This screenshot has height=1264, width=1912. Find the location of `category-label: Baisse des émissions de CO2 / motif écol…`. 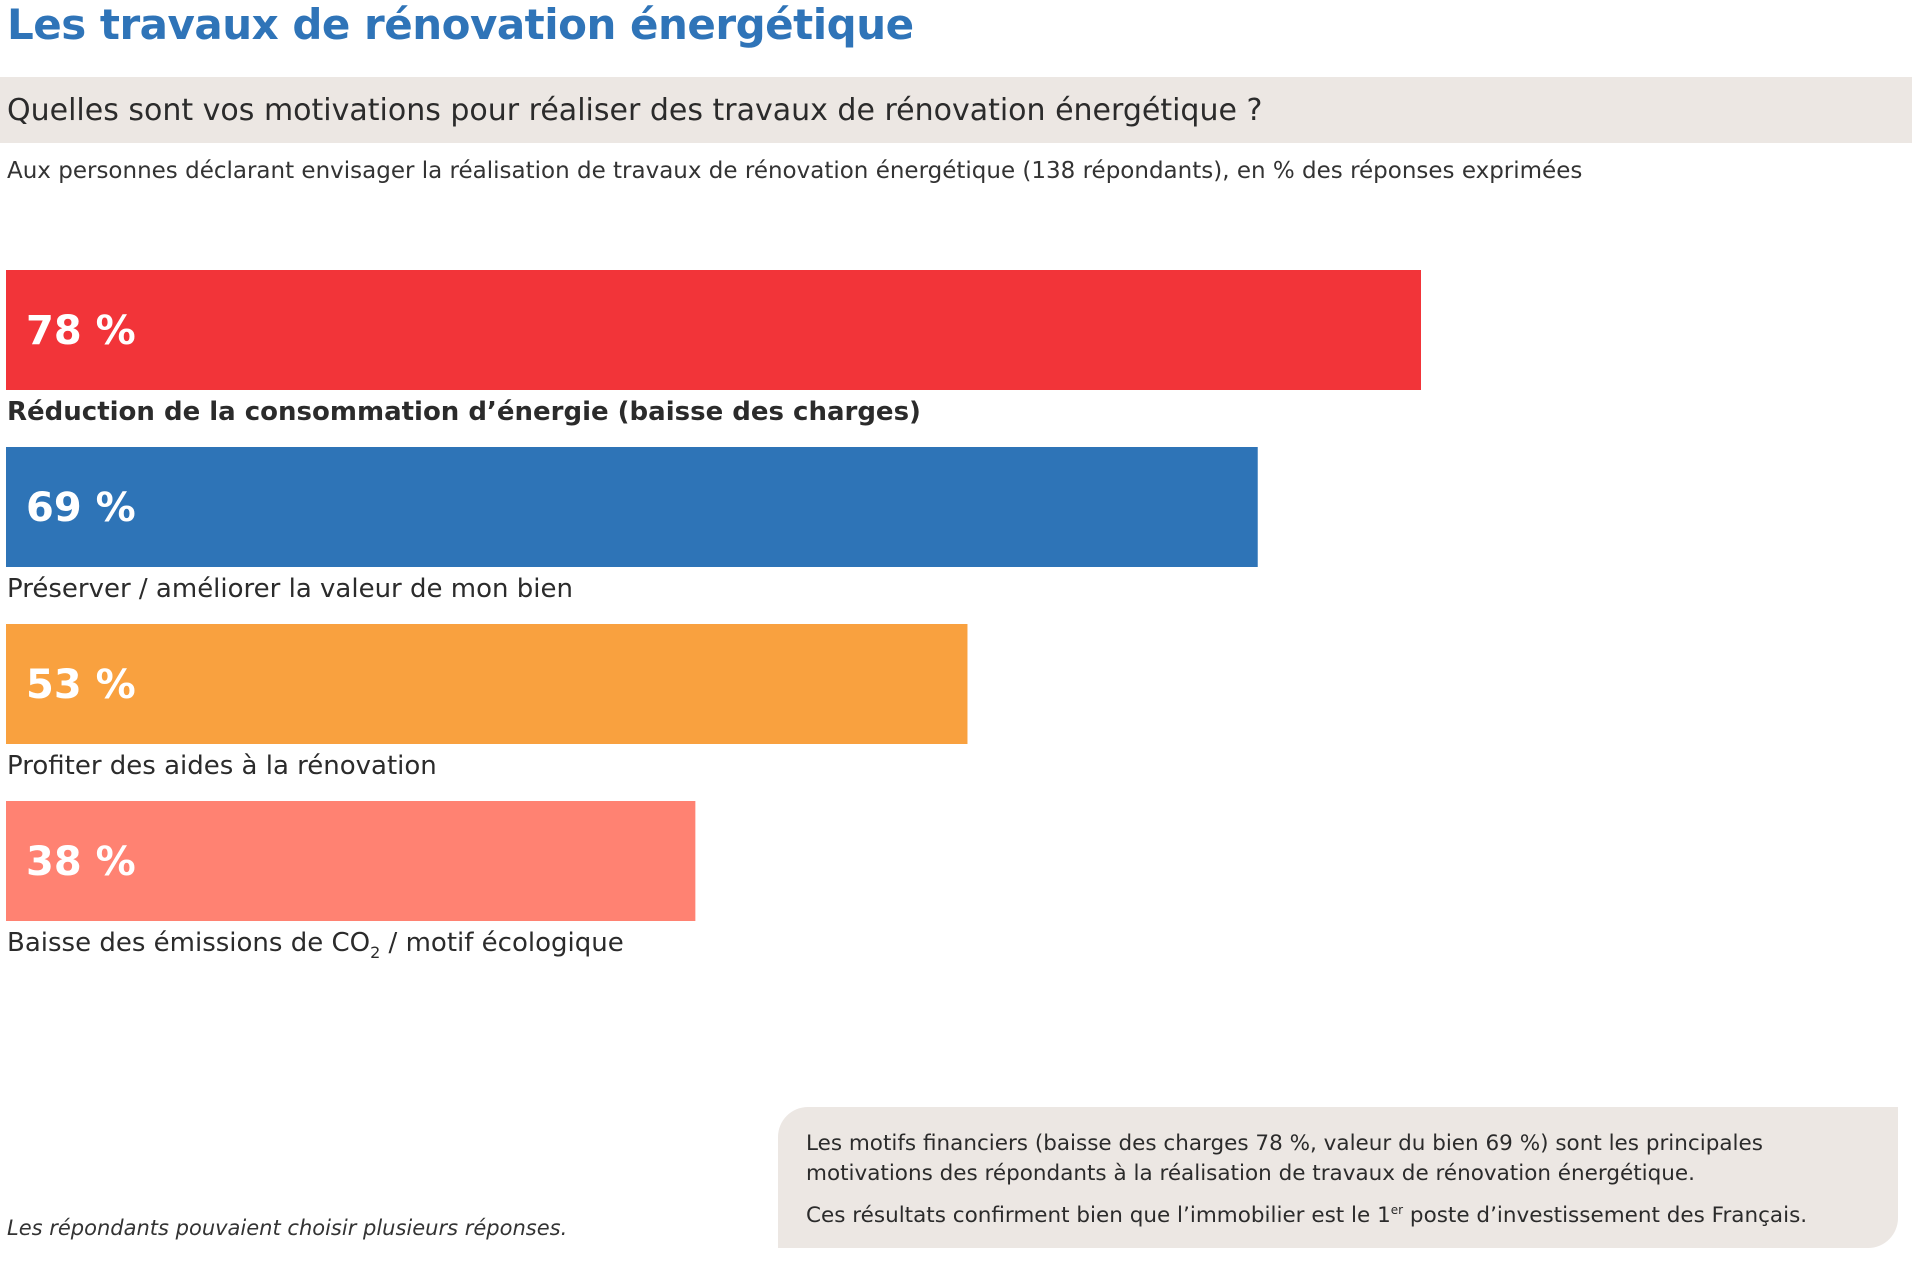

category-label: Baisse des émissions de CO2 / motif écol… is located at coordinates (315, 945).